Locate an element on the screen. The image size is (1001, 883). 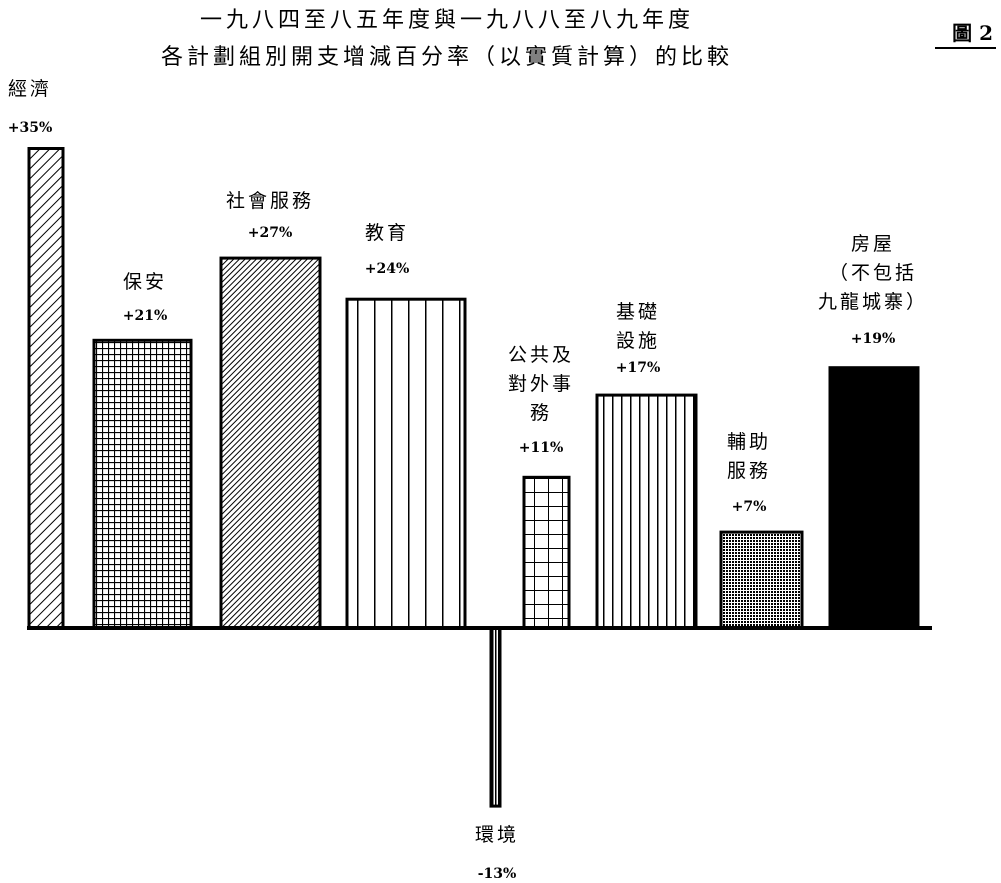
category-label-3-line-1: 社會服務 is located at coordinates (270, 201).